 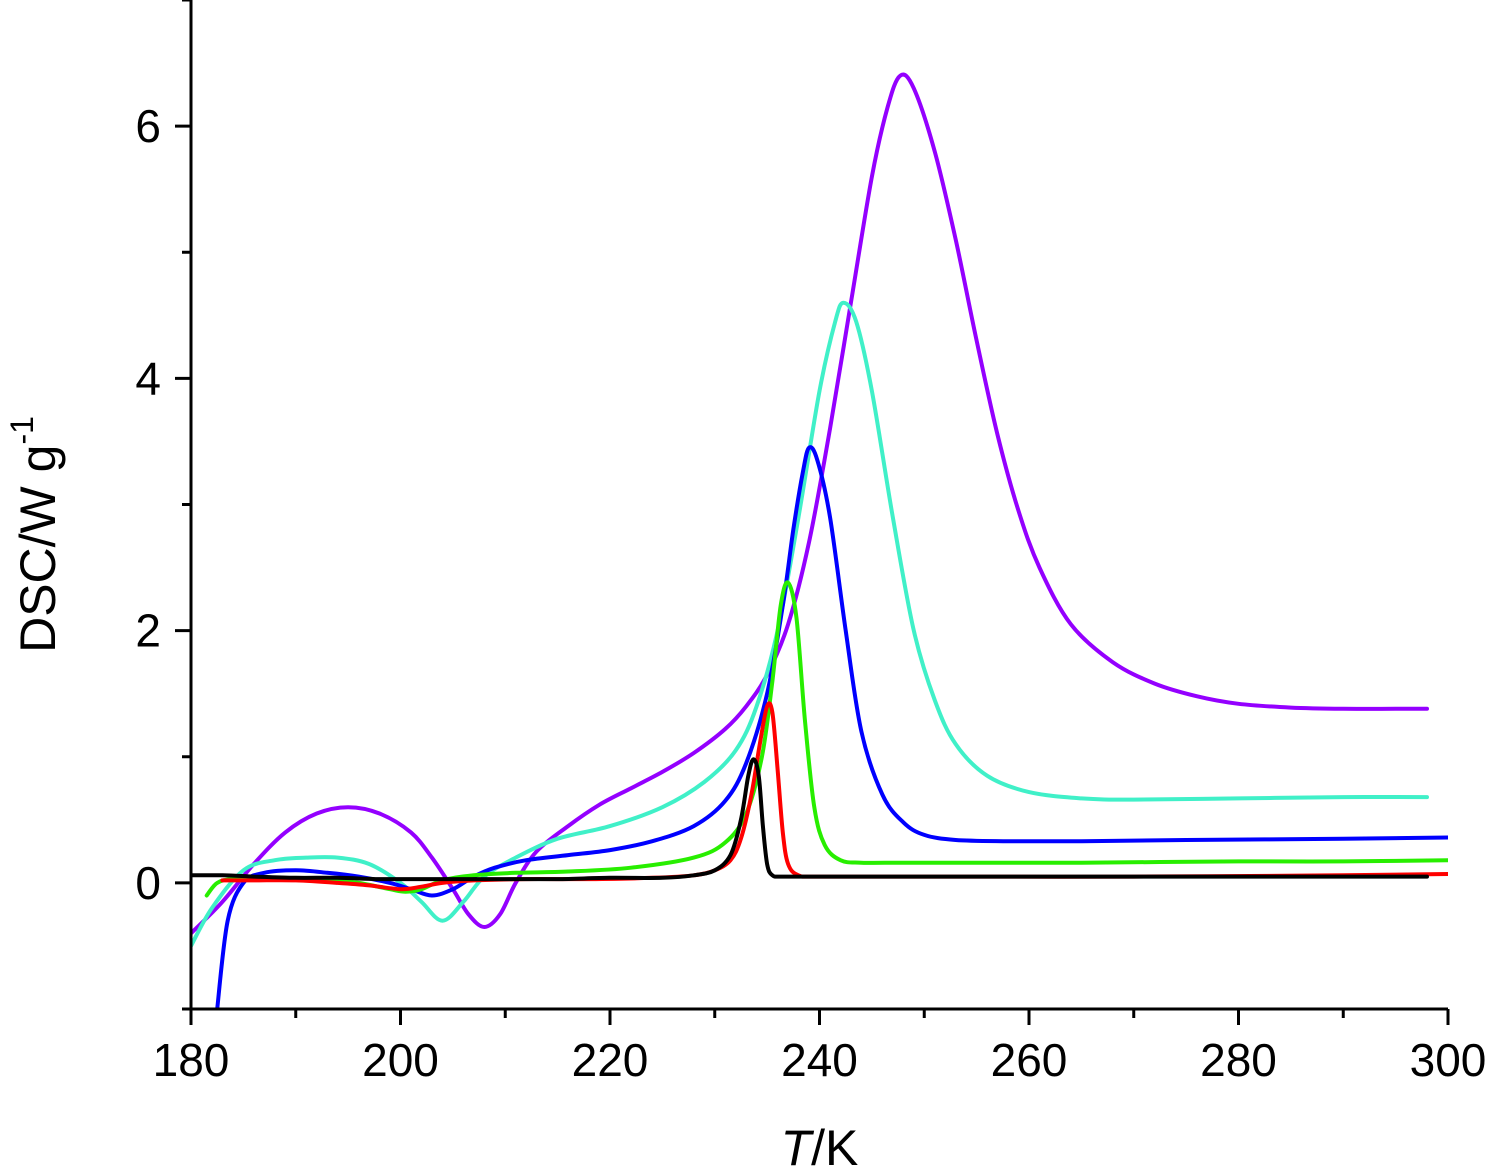 What do you see at coordinates (1029, 1060) in the screenshot?
I see `x-tick-label: 260` at bounding box center [1029, 1060].